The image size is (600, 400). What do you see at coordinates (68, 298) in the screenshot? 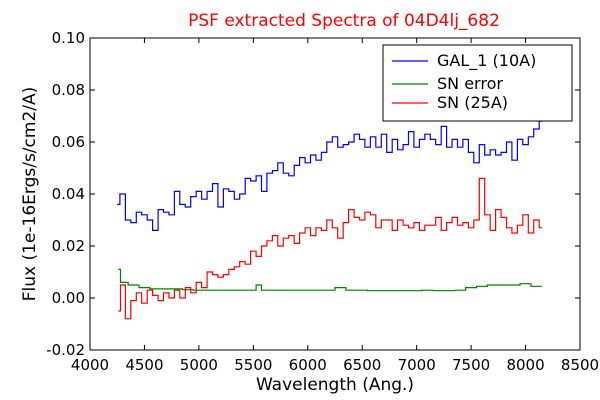
I see `y-tick-label: 0.00` at bounding box center [68, 298].